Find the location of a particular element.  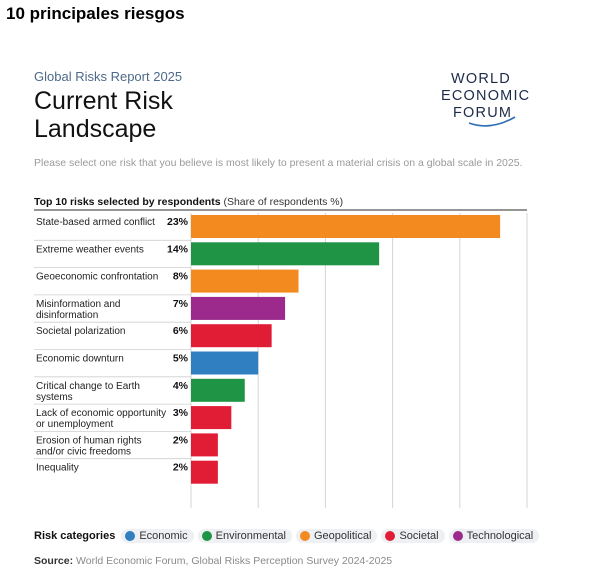

value-label-9: 2% is located at coordinates (181, 440).